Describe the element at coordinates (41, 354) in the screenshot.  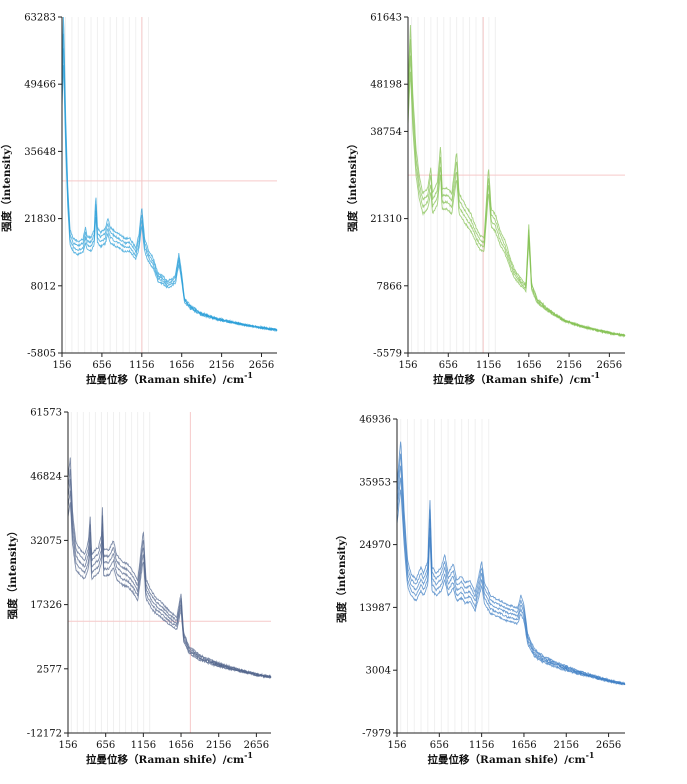
I see `y-tick-label: -5805` at that location.